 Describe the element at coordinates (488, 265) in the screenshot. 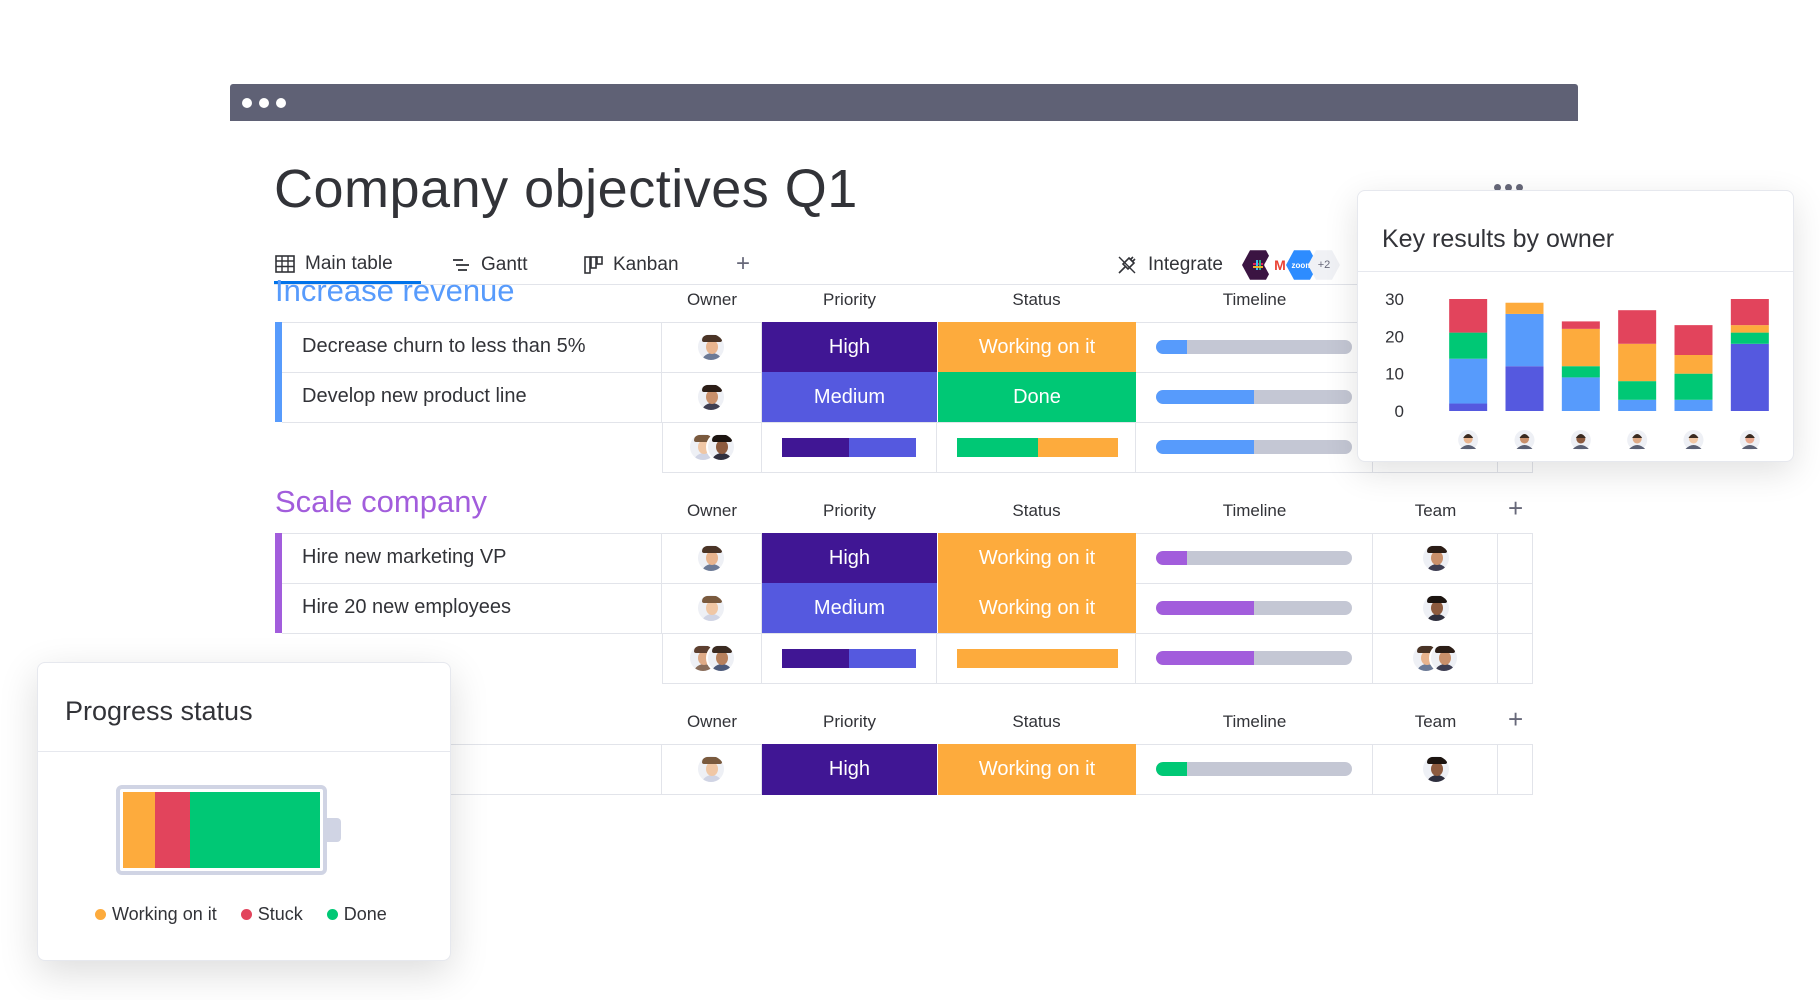

I see `tab-gantt: Gantt` at that location.